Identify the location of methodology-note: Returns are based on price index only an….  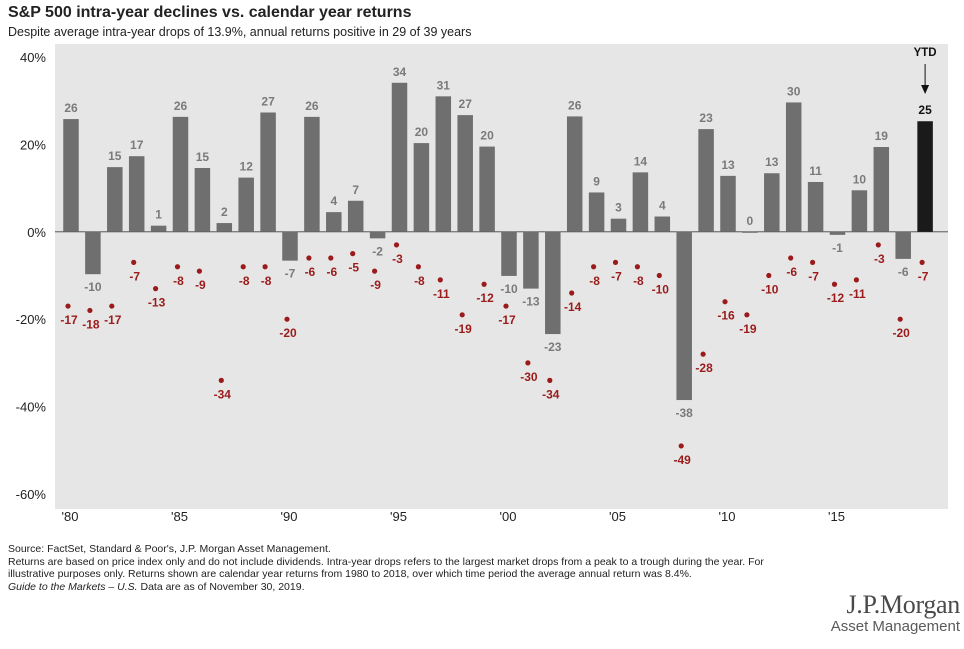
(386, 568).